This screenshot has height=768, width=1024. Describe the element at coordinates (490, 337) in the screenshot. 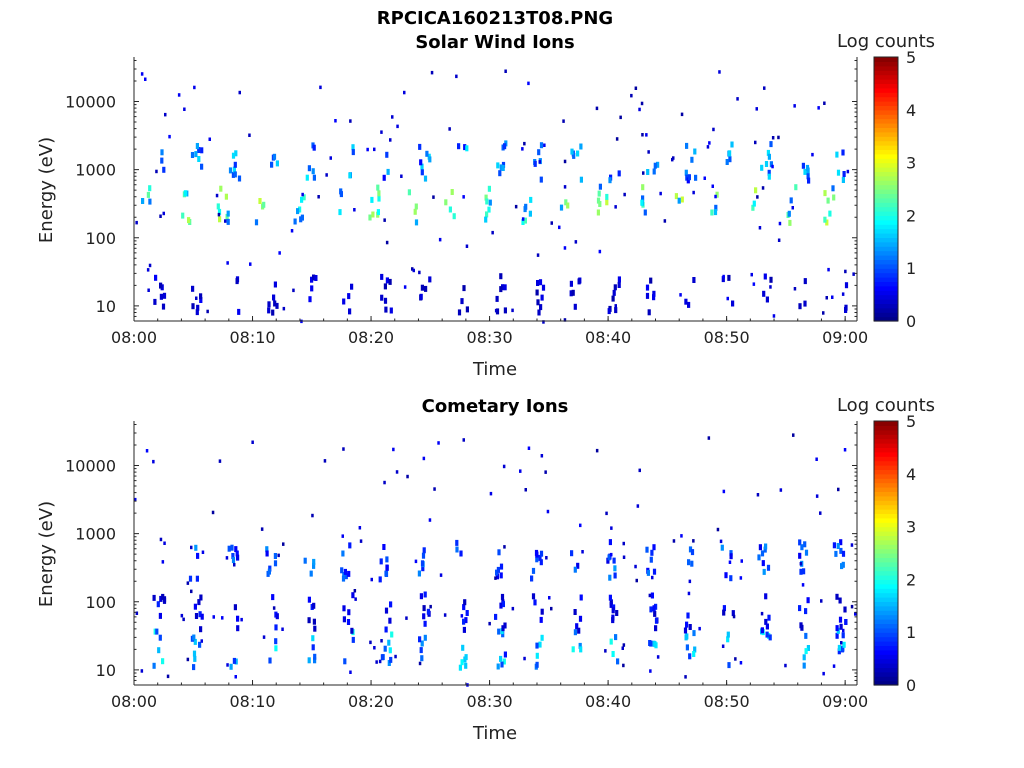

I see `x-tick-label: 08:30` at that location.